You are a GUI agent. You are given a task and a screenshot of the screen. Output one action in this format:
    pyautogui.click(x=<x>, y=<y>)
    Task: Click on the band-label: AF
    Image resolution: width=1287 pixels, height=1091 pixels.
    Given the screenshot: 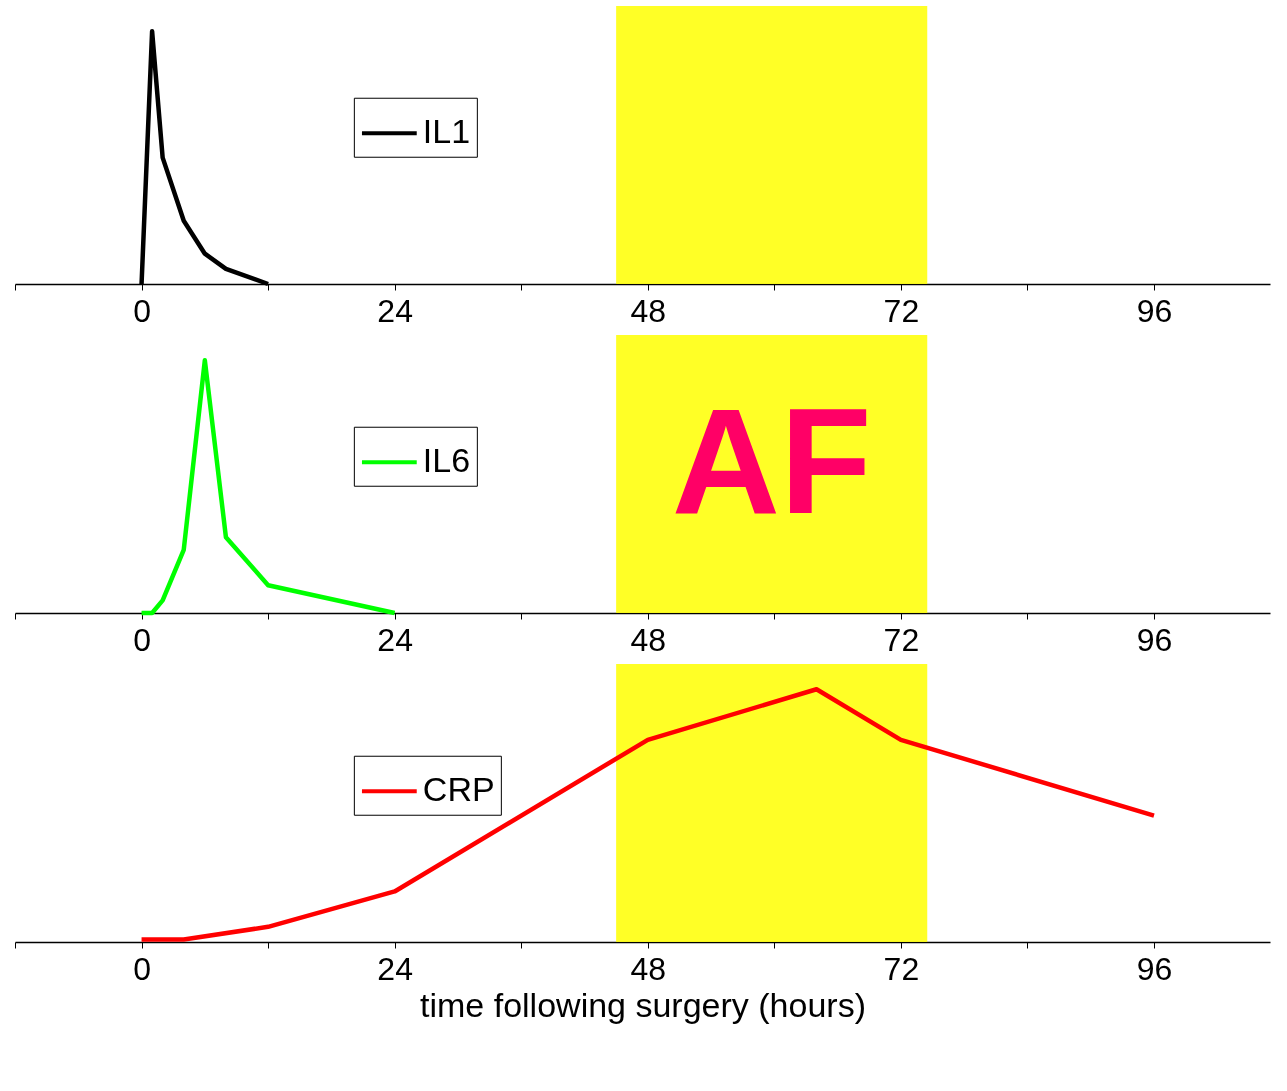 What is the action you would take?
    pyautogui.click(x=771, y=461)
    